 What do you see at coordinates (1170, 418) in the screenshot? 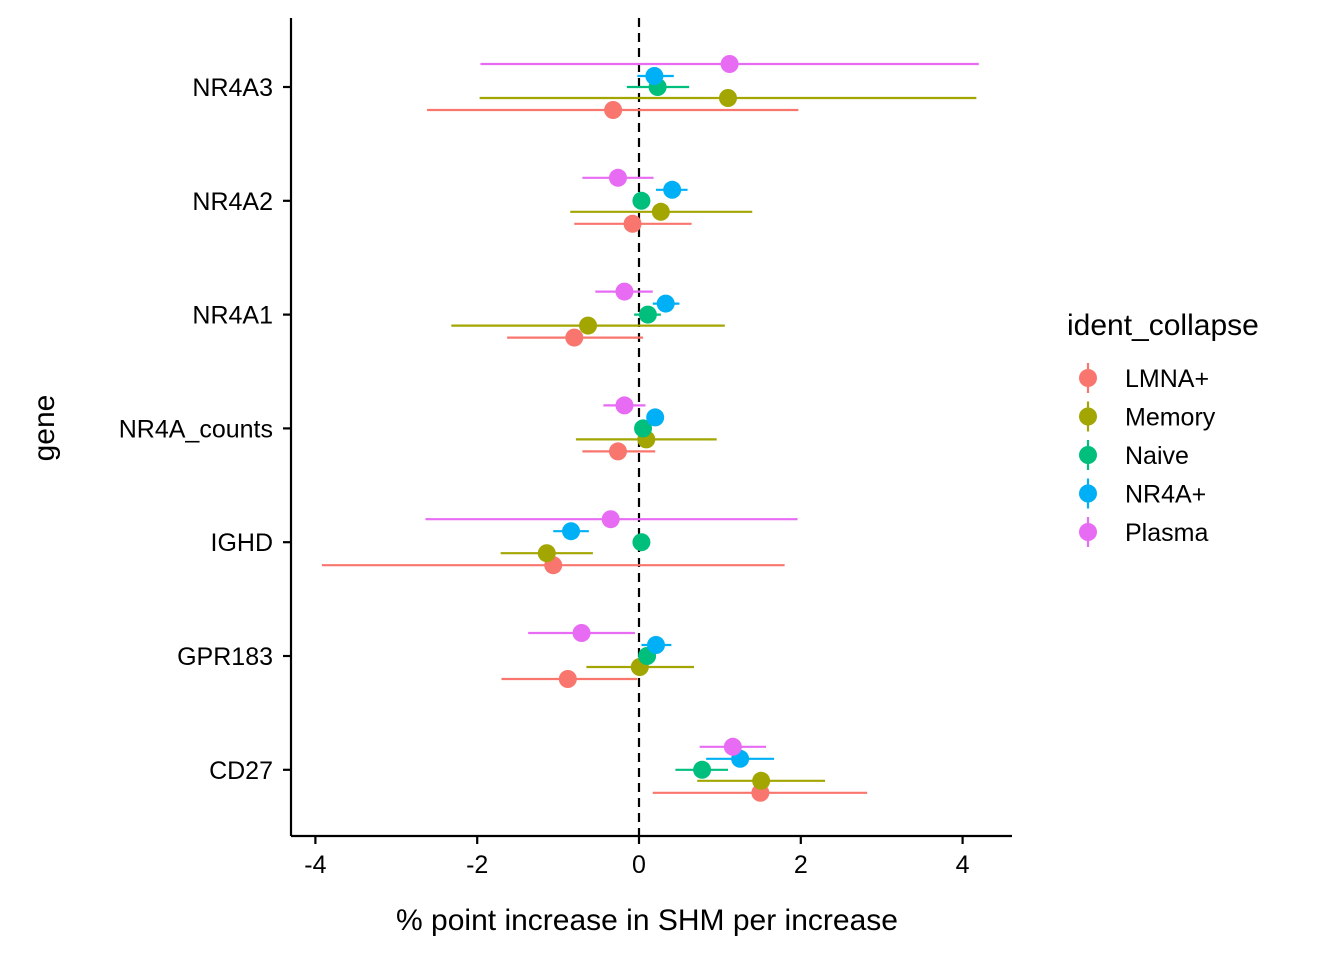
I see `legend-label: Memory` at bounding box center [1170, 418].